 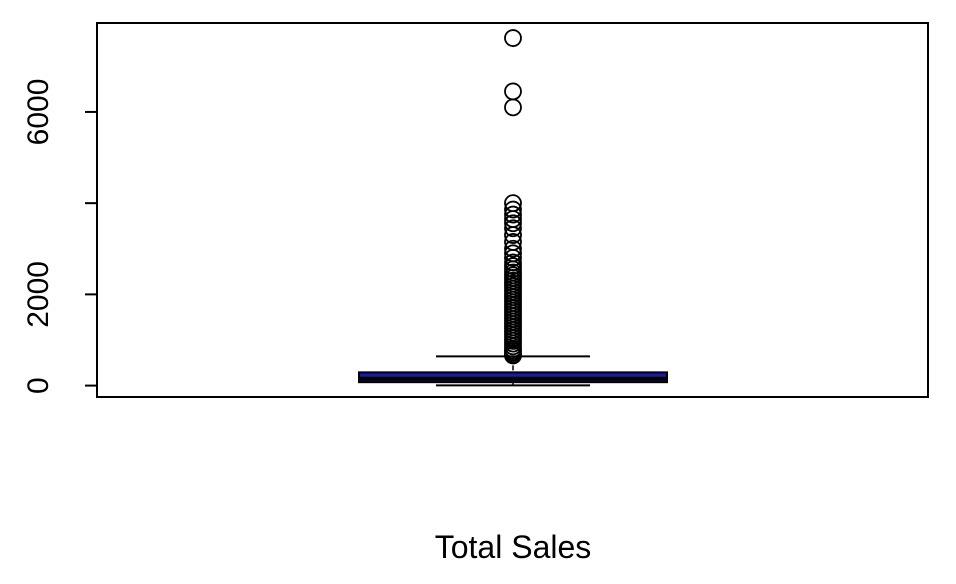 I want to click on y-tick-label: 6000, so click(x=38, y=112).